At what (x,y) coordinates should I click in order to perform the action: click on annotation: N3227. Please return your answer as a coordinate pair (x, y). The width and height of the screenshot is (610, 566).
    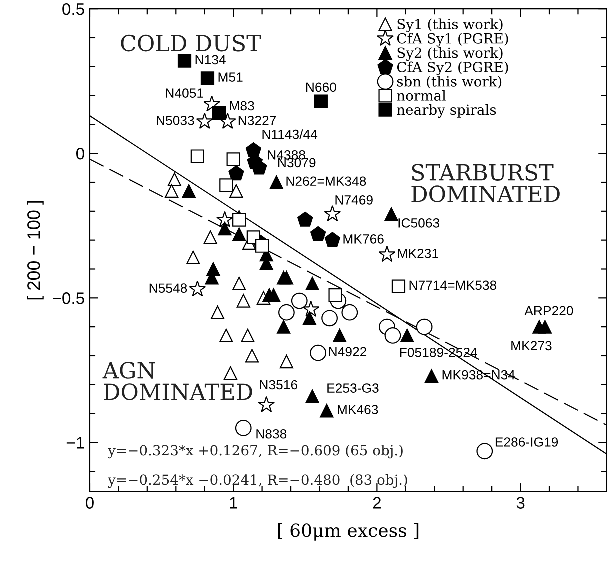
    Looking at the image, I should click on (257, 121).